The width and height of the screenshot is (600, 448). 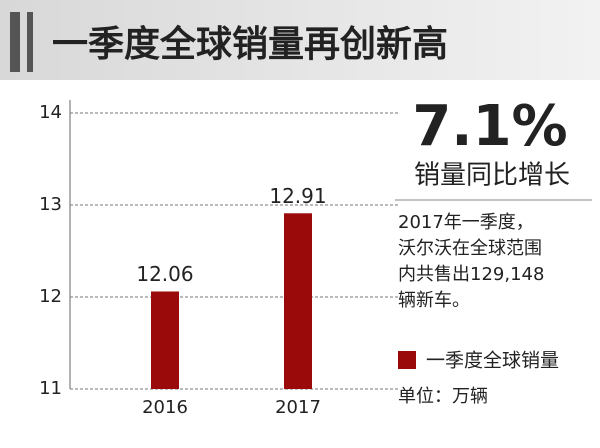 I want to click on headline-caption: 销量同比增长, so click(x=492, y=176).